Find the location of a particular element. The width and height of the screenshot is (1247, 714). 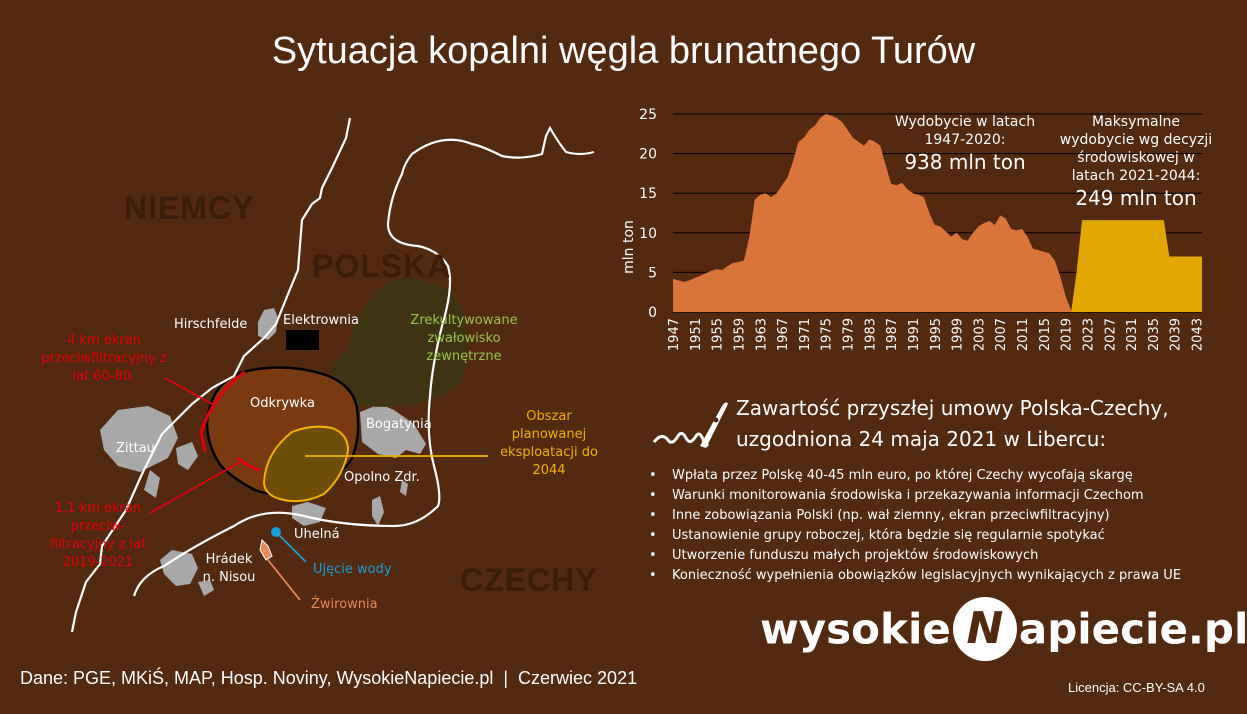

place-elektrownia: Elektrownia is located at coordinates (321, 320).